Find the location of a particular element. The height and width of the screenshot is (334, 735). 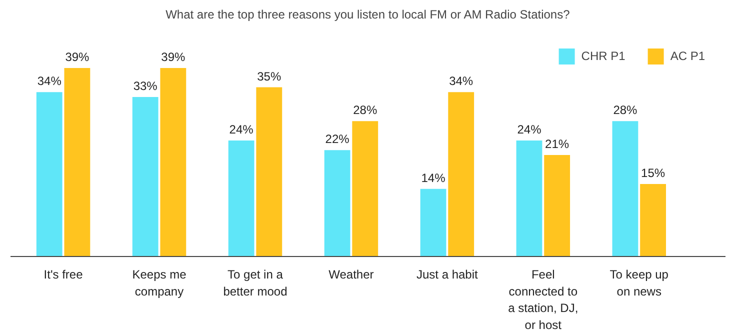

data-label: 33% is located at coordinates (145, 85).